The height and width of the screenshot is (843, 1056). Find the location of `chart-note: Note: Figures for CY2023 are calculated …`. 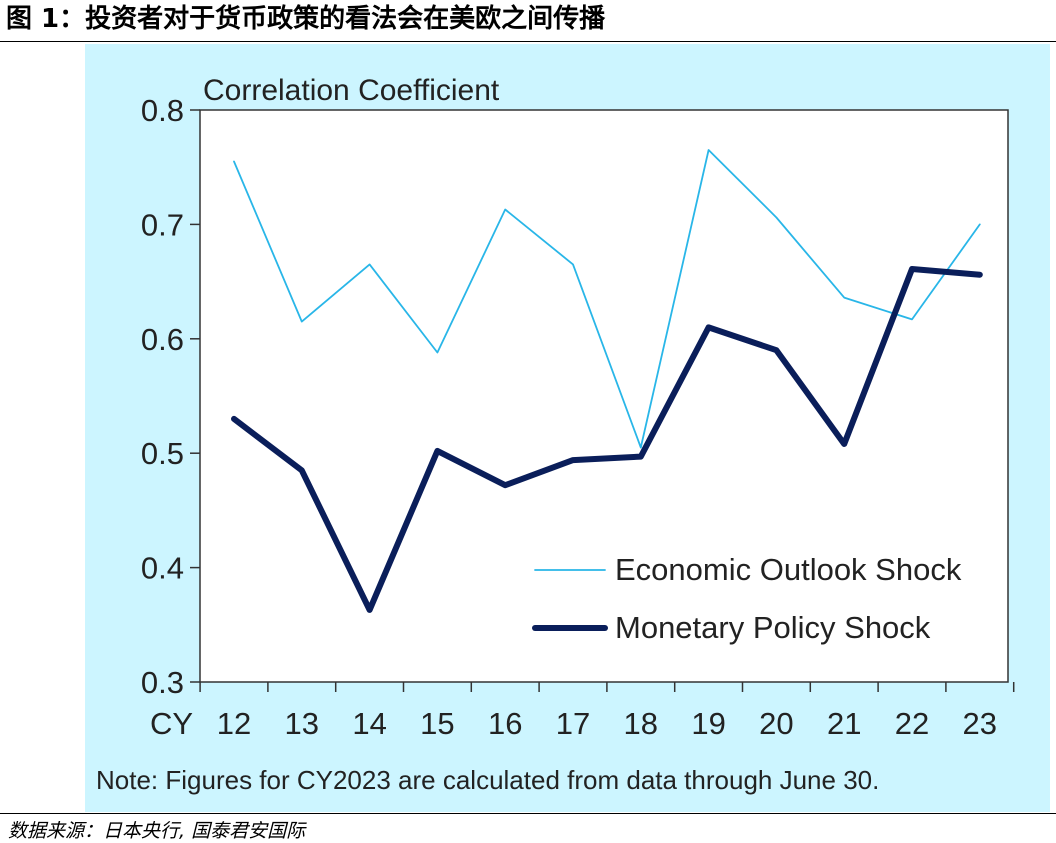

chart-note: Note: Figures for CY2023 are calculated … is located at coordinates (487, 780).